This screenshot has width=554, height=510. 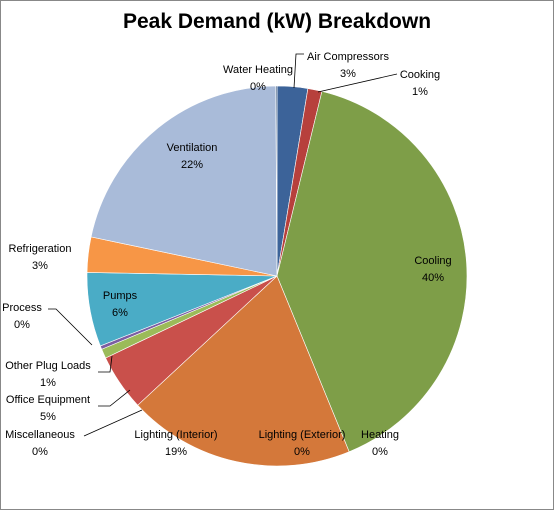 What do you see at coordinates (113, 423) in the screenshot?
I see `leader-line-miscellaneous` at bounding box center [113, 423].